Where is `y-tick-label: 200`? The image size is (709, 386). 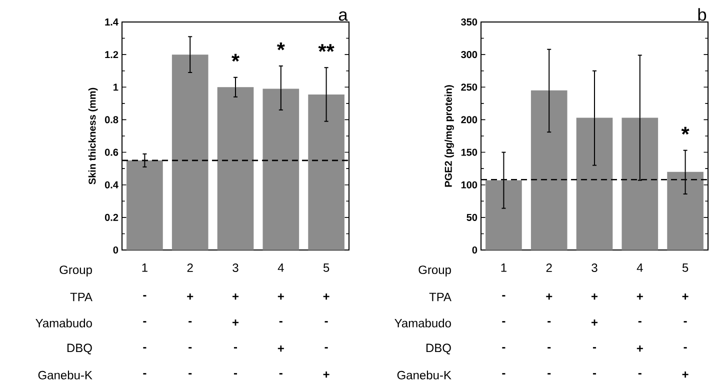 y-tick-label: 200 is located at coordinates (469, 120).